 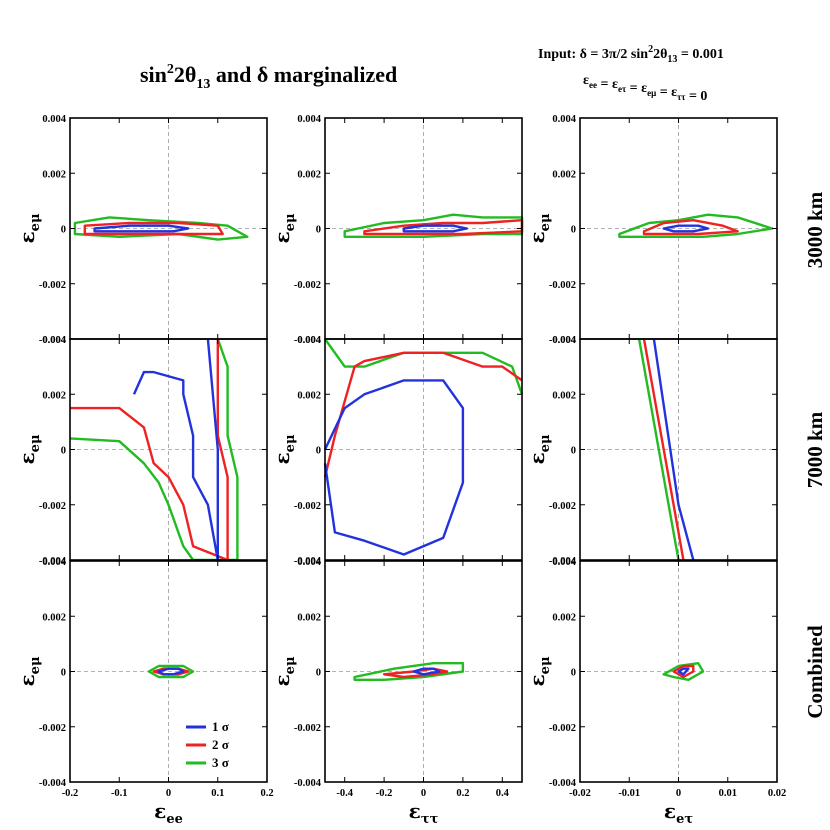 What do you see at coordinates (681, 97) in the screenshot?
I see `input-eps-sub: ττ` at bounding box center [681, 97].